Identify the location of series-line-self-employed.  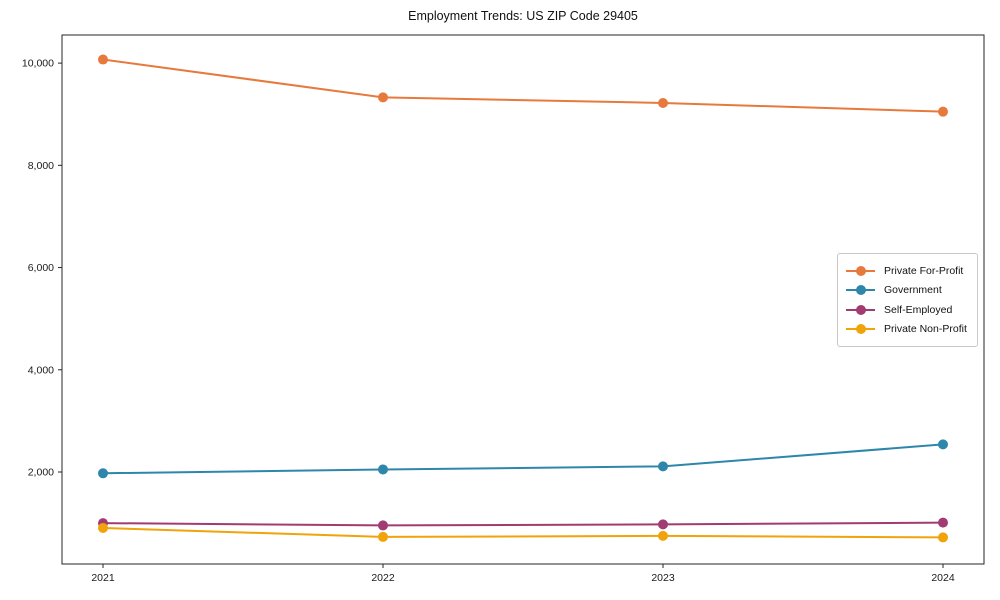
(523, 524).